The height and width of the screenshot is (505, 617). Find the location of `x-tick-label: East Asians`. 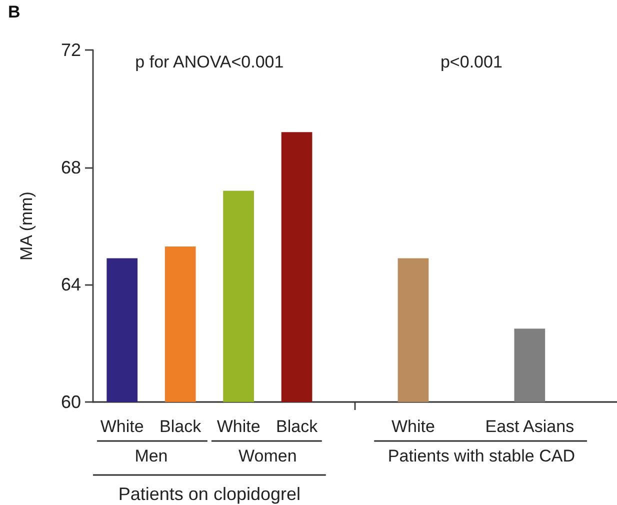

x-tick-label: East Asians is located at coordinates (529, 426).